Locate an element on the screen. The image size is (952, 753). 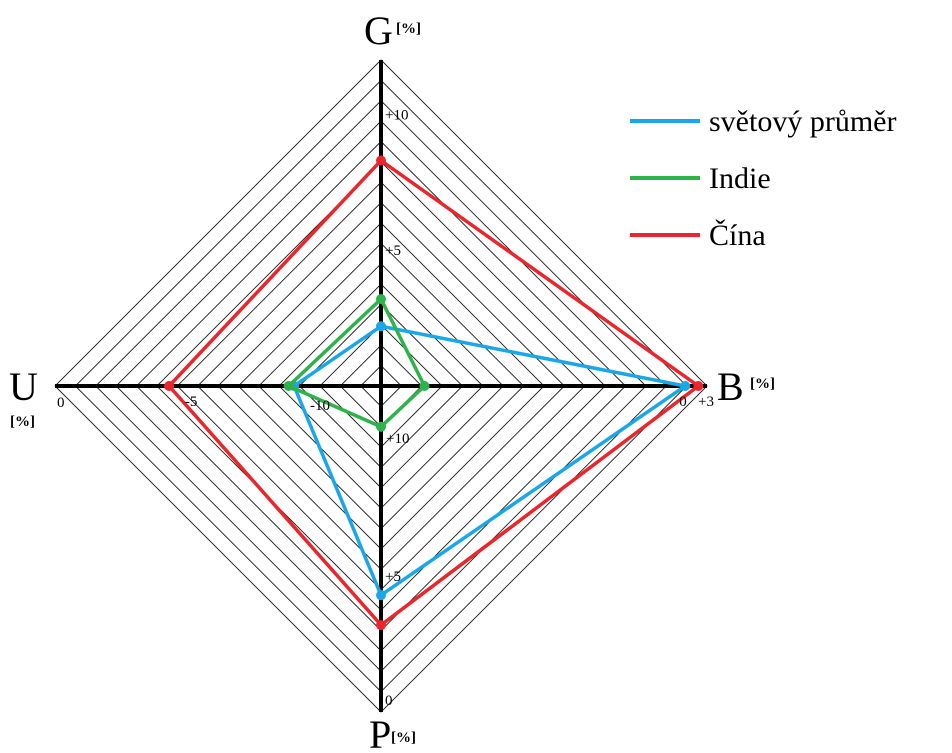
axis-label-b: B is located at coordinates (730, 386).